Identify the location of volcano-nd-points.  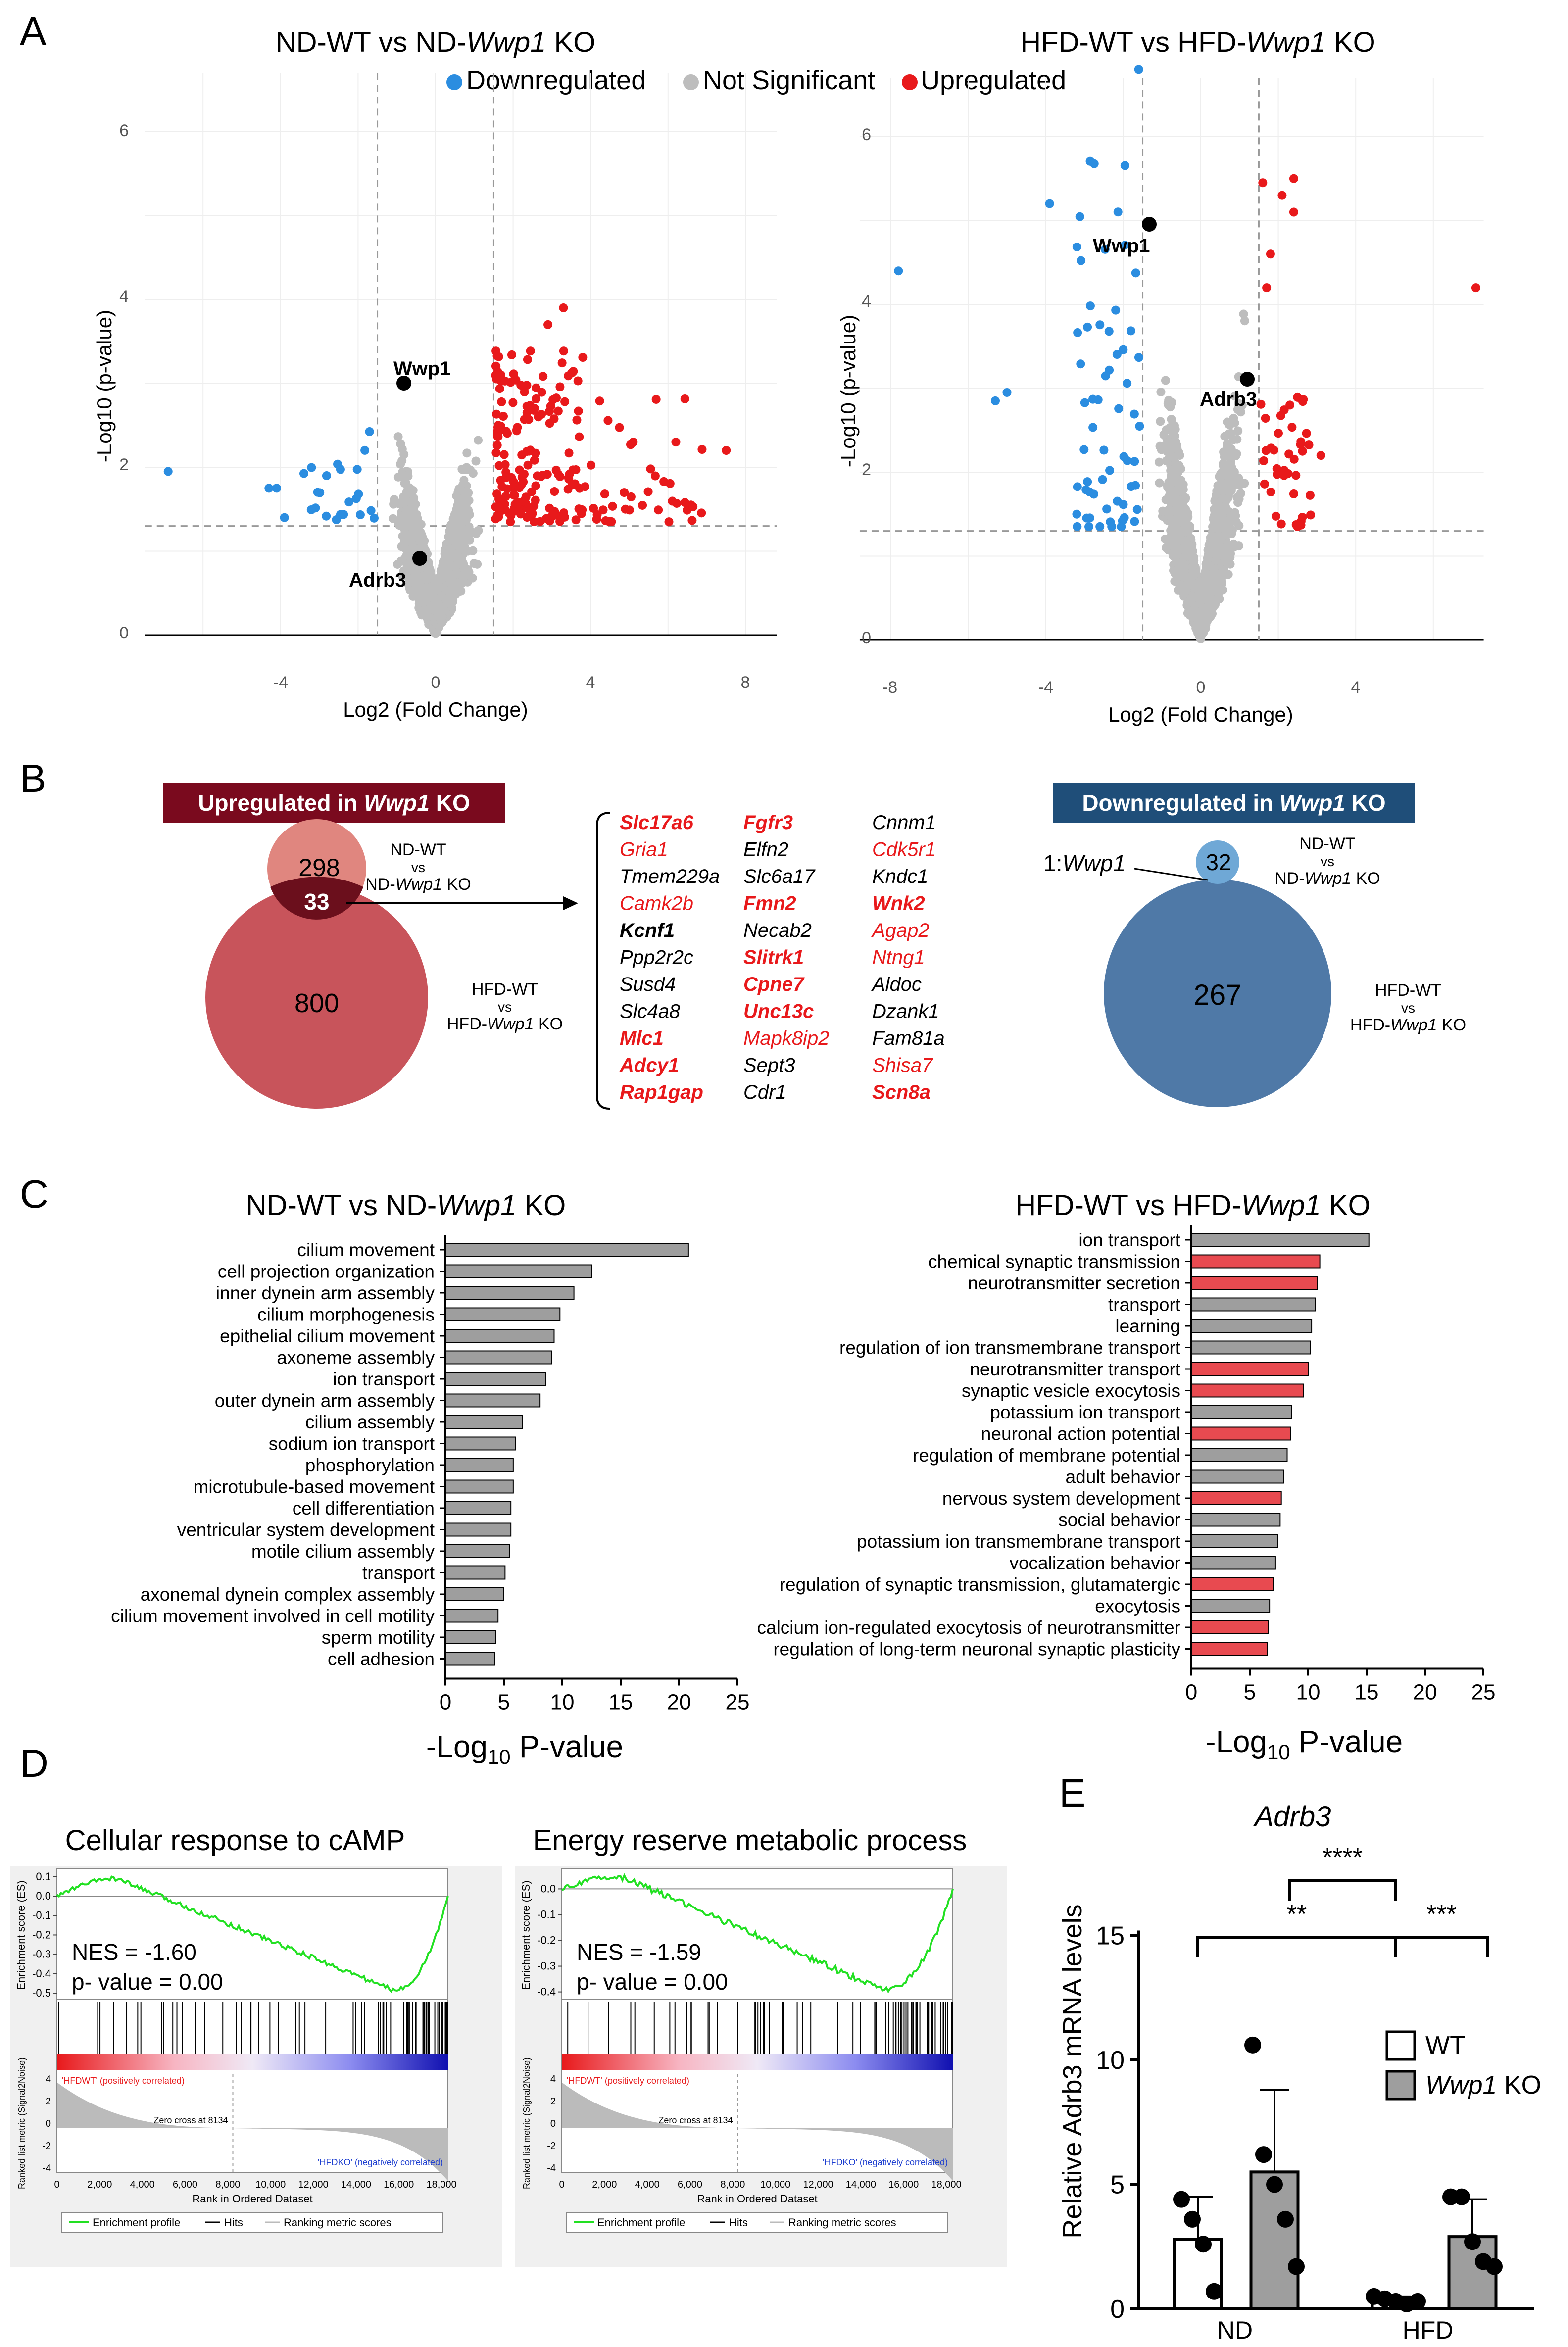
(447, 470).